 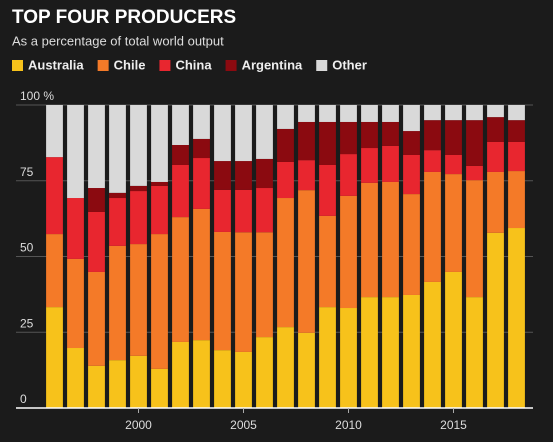 I want to click on y-tick-label: 75, so click(x=27, y=172).